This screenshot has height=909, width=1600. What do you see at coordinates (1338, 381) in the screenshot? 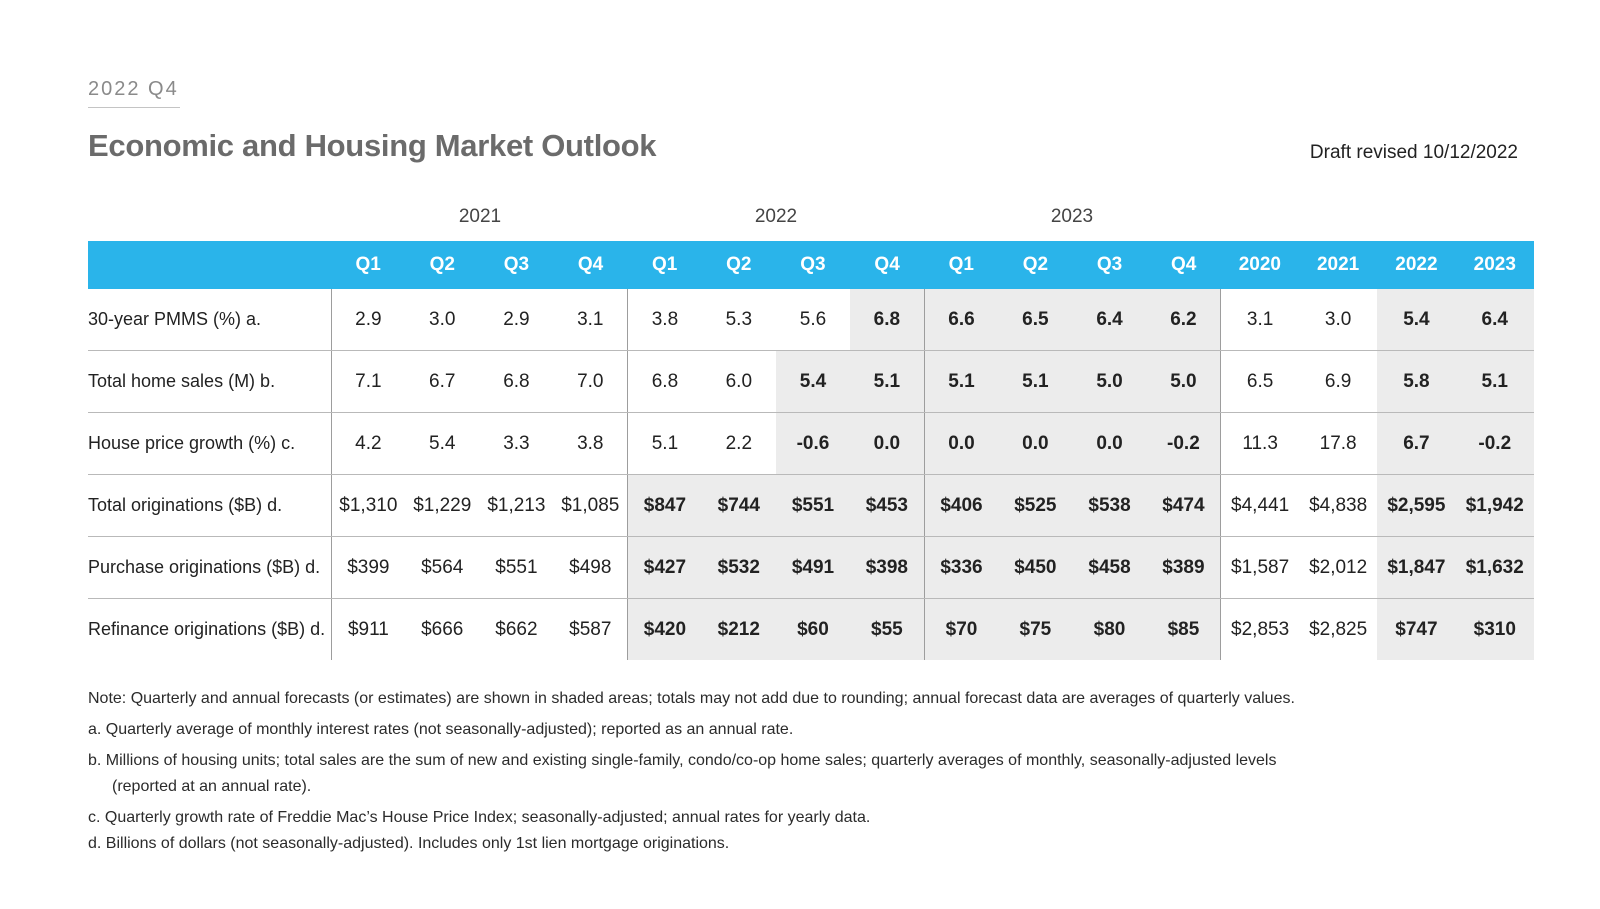
I see `table-cell: 6.9` at bounding box center [1338, 381].